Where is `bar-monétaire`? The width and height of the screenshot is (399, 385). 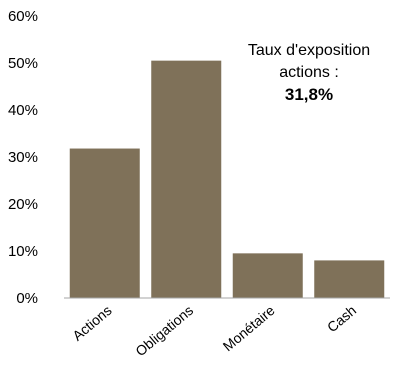 bar-monétaire is located at coordinates (267, 275).